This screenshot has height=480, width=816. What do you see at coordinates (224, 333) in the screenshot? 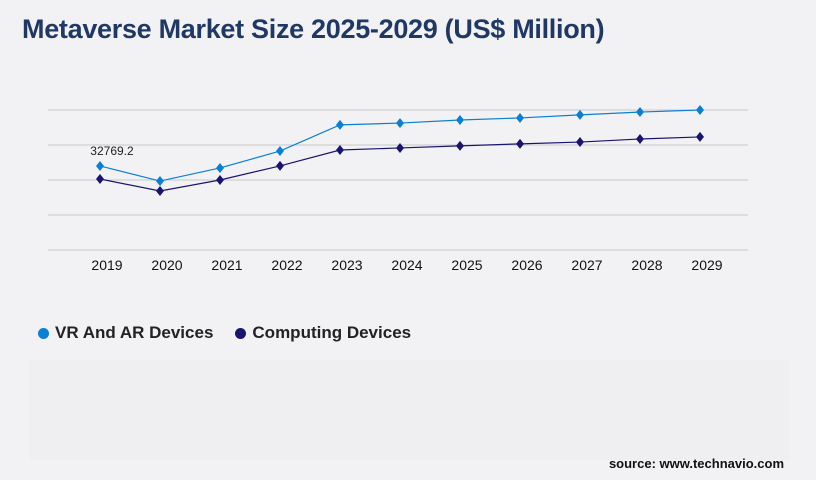
I see `legend: VR And AR Devices Computing Devices` at bounding box center [224, 333].